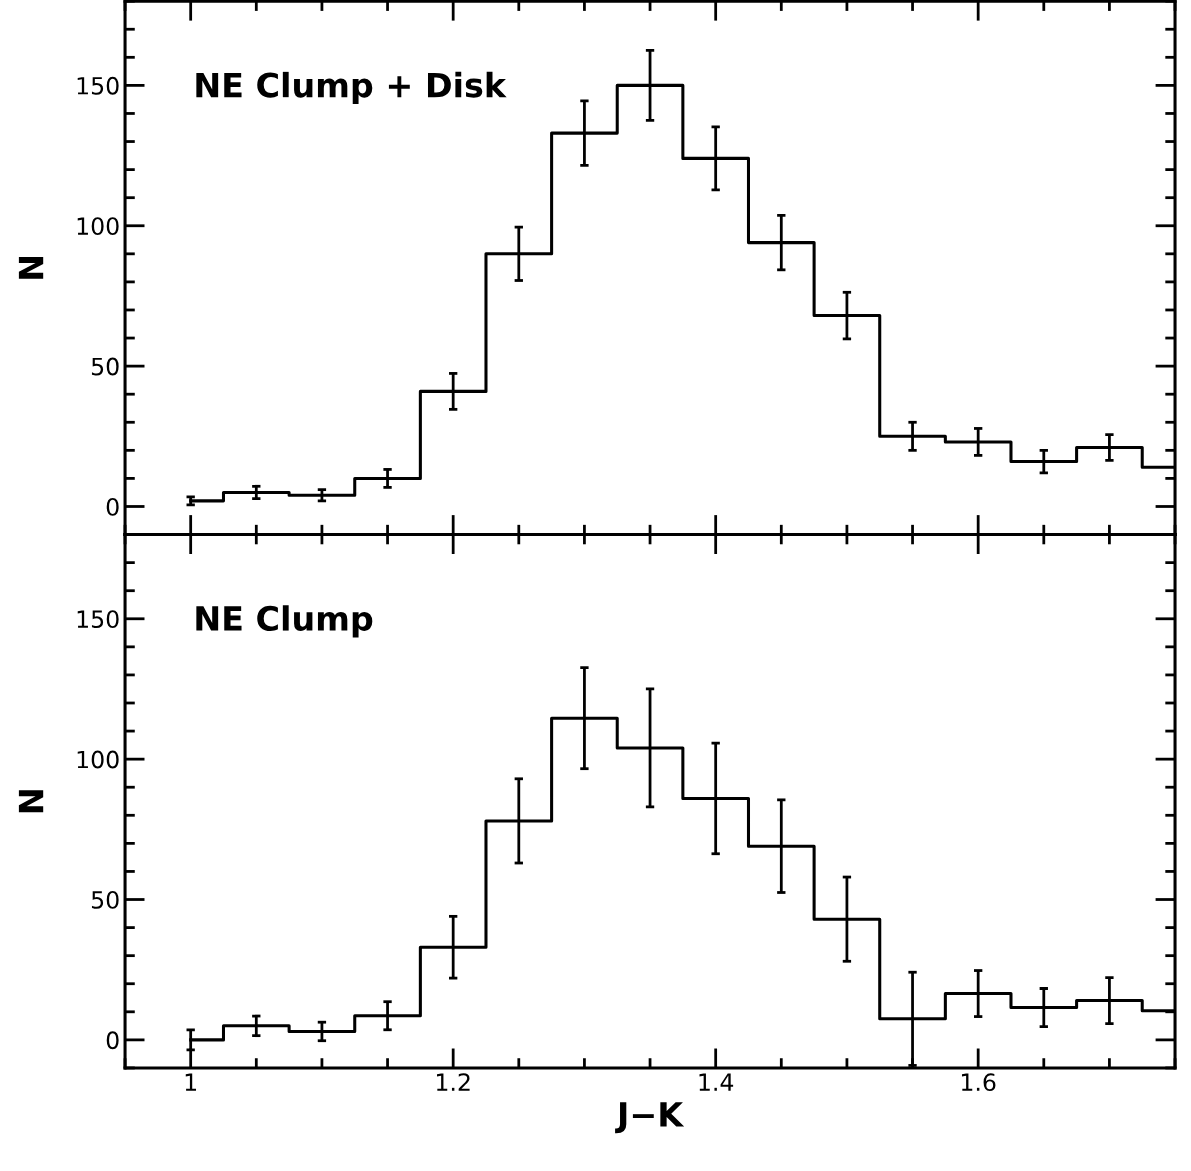 The height and width of the screenshot is (1171, 1191). What do you see at coordinates (453, 1082) in the screenshot?
I see `x-tick-label: 1.2` at bounding box center [453, 1082].